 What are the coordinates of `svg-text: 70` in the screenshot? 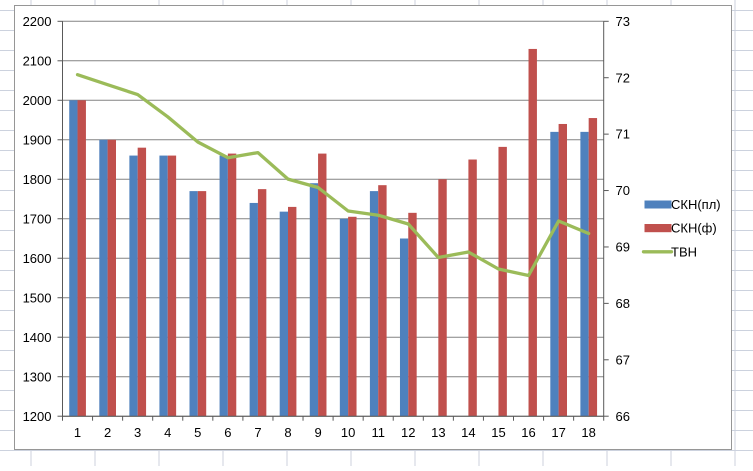 It's located at (623, 190).